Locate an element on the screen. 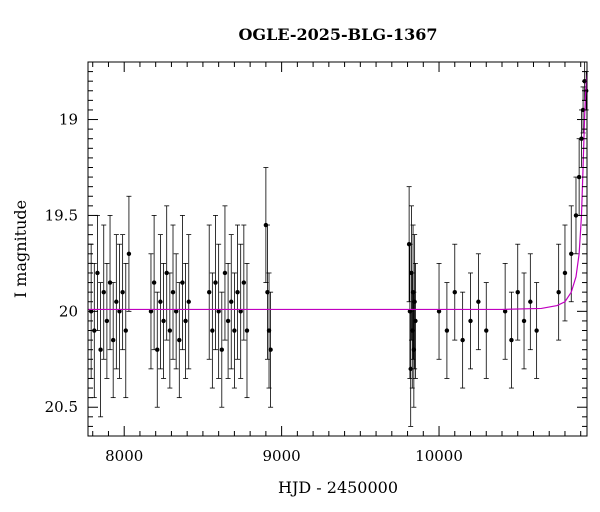 The height and width of the screenshot is (512, 600). y-tick-label: 20 is located at coordinates (68, 311).